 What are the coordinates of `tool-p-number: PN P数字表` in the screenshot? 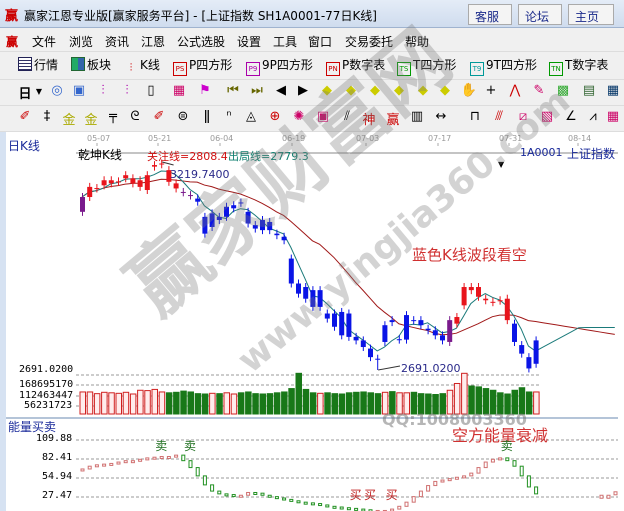 It's located at (355, 66).